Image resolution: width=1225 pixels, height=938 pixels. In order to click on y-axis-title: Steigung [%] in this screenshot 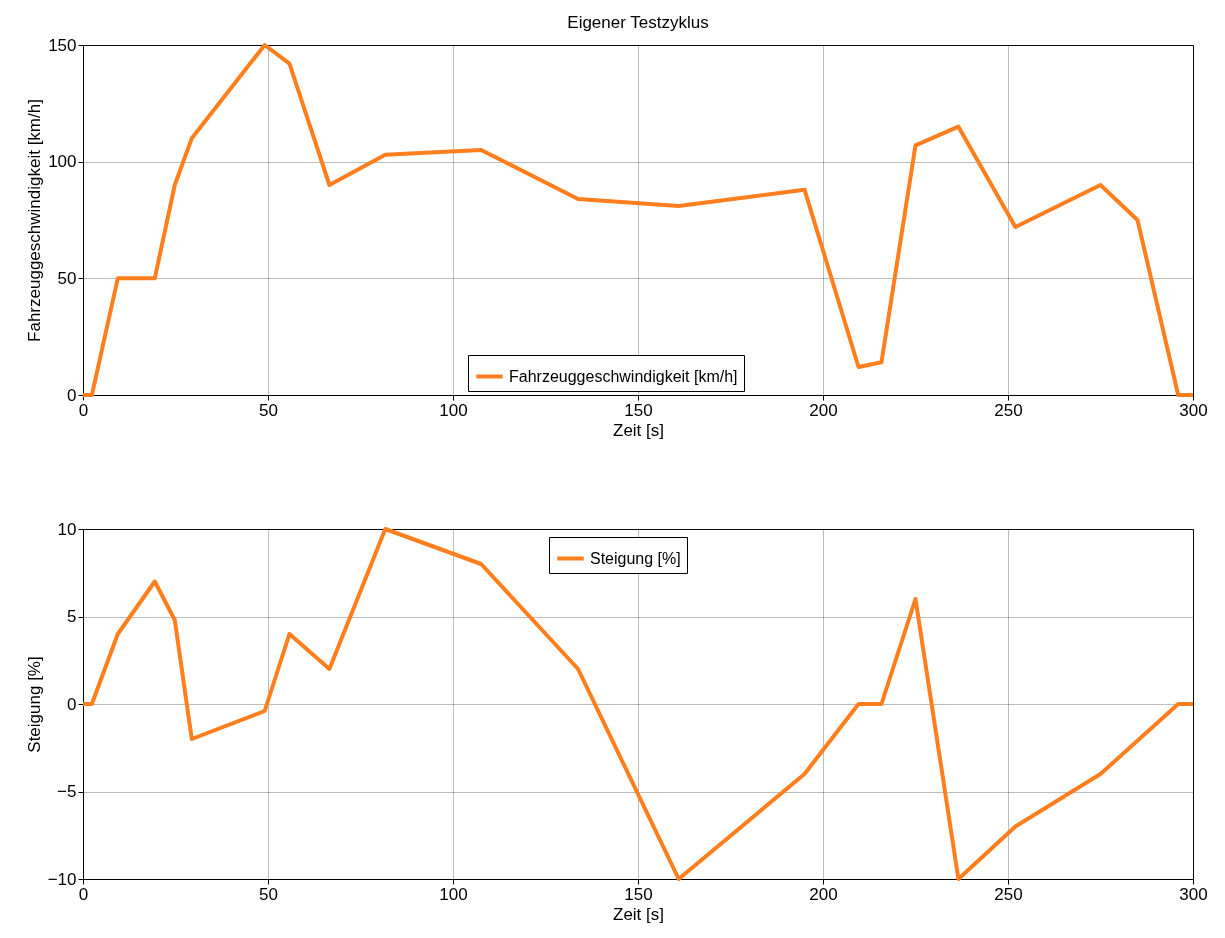, I will do `click(34, 704)`.